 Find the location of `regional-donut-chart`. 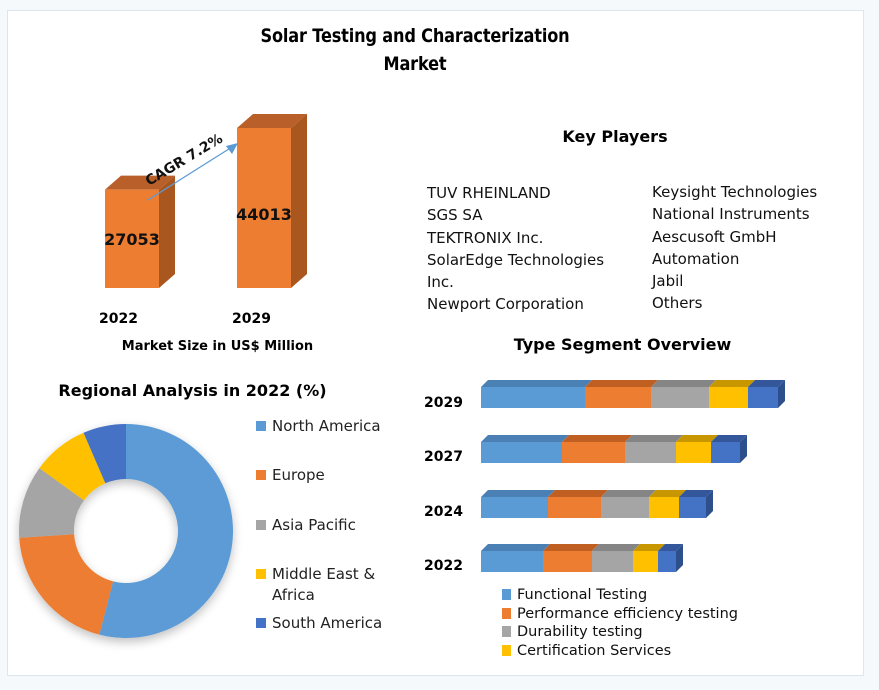

regional-donut-chart is located at coordinates (126, 531).